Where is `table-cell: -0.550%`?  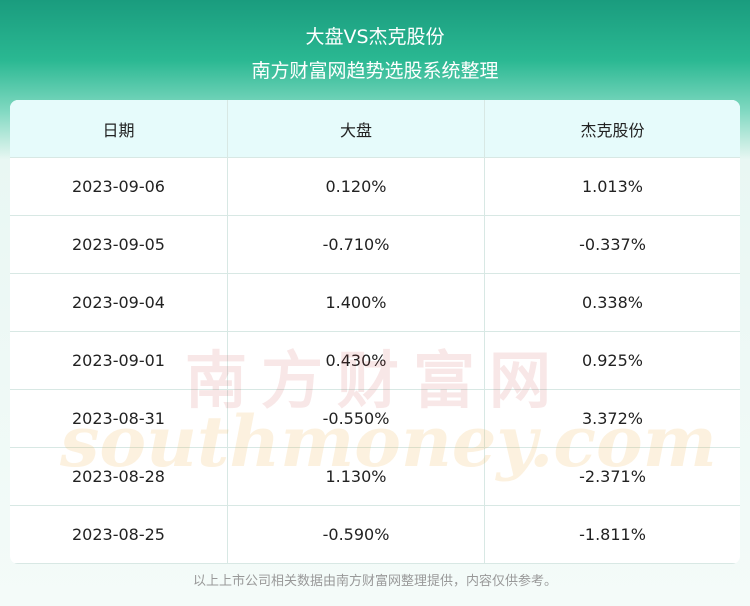
table-cell: -0.550% is located at coordinates (356, 418).